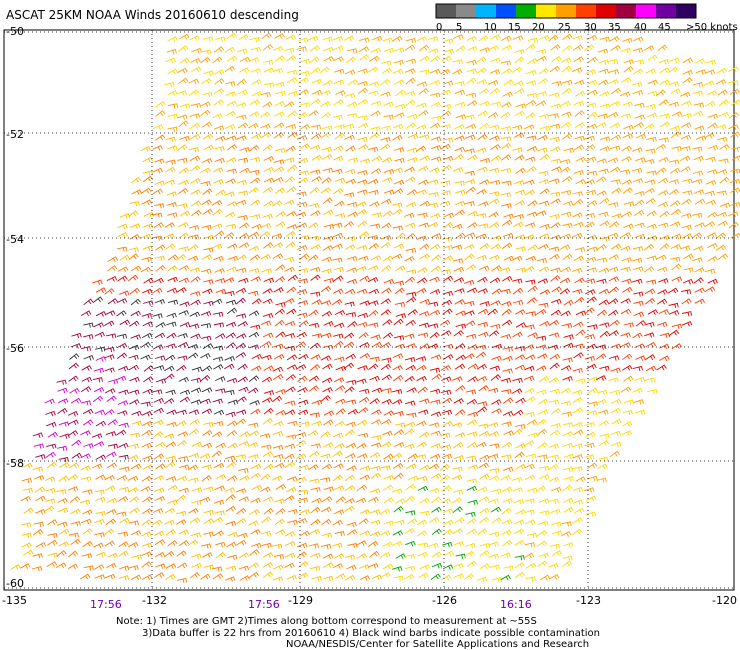 The width and height of the screenshot is (740, 650). What do you see at coordinates (526, 11) in the screenshot?
I see `colorbar-swatch` at bounding box center [526, 11].